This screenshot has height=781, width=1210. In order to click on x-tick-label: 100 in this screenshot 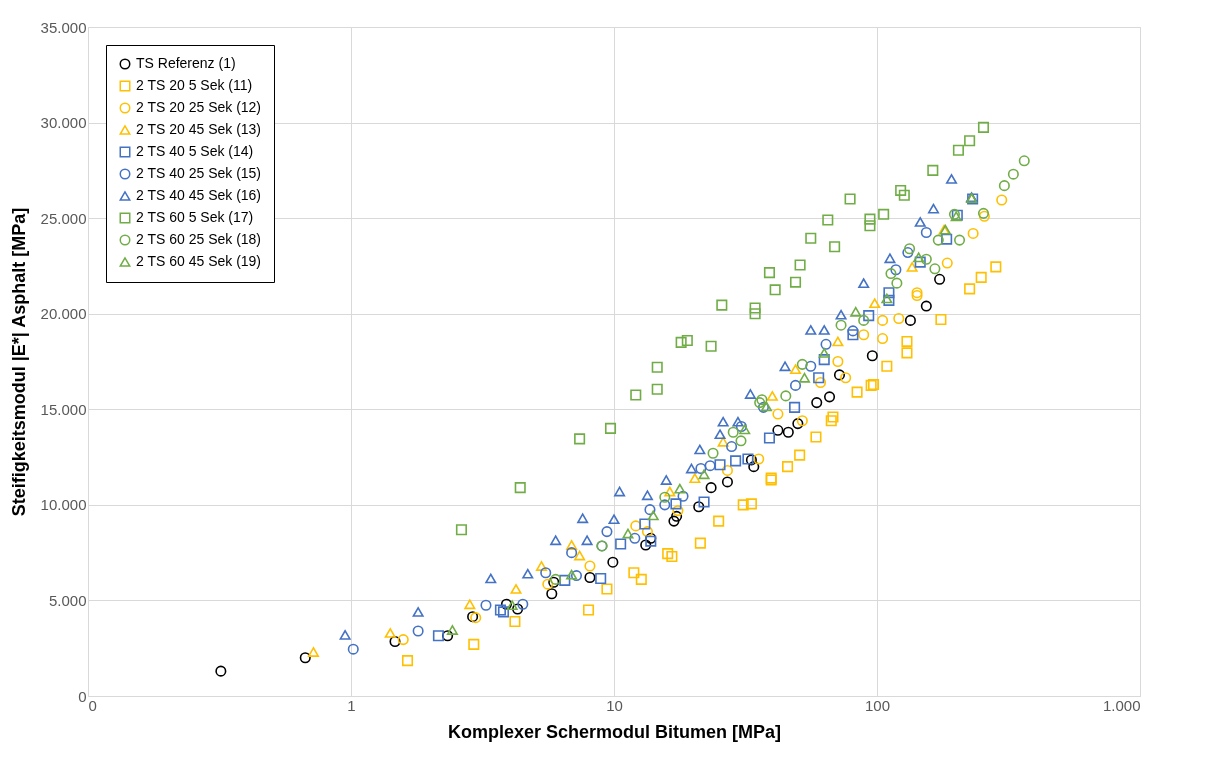, I will do `click(877, 705)`.